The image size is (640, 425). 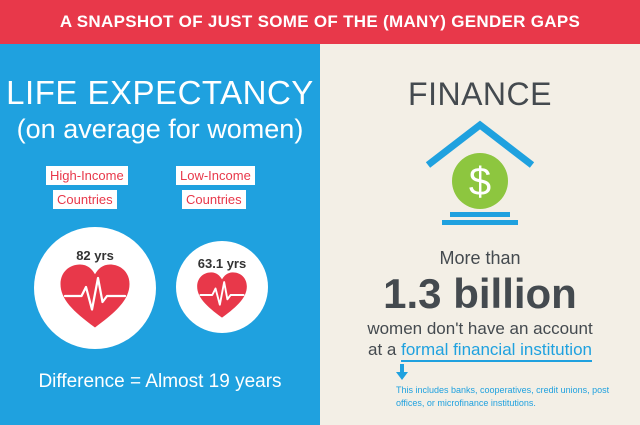 I want to click on finance-line2: at a formal financial institution, so click(x=480, y=351).